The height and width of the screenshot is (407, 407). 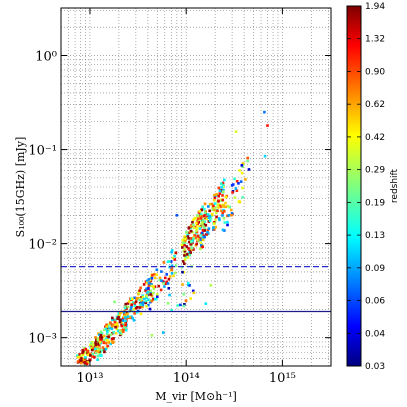 What do you see at coordinates (375, 302) in the screenshot?
I see `colorbar-tick-label: 0.06` at bounding box center [375, 302].